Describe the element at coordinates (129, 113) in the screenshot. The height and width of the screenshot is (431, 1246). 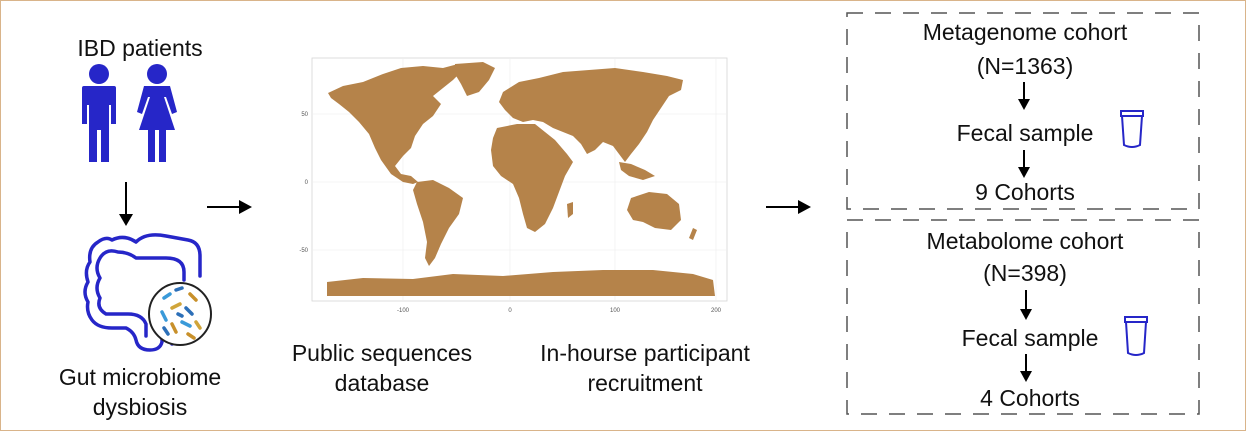
I see `patients-icon` at that location.